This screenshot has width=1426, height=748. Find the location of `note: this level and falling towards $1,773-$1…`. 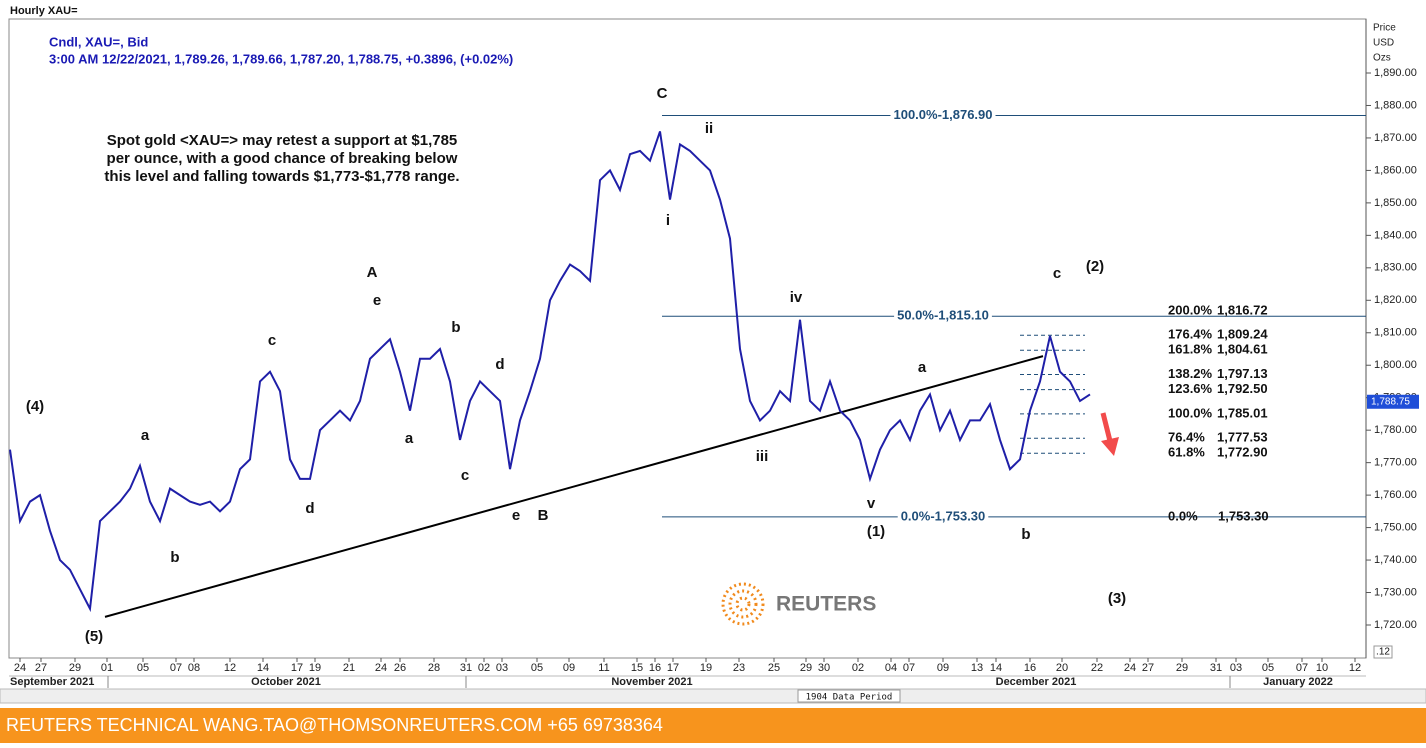

note: this level and falling towards $1,773-$1… is located at coordinates (281, 176).